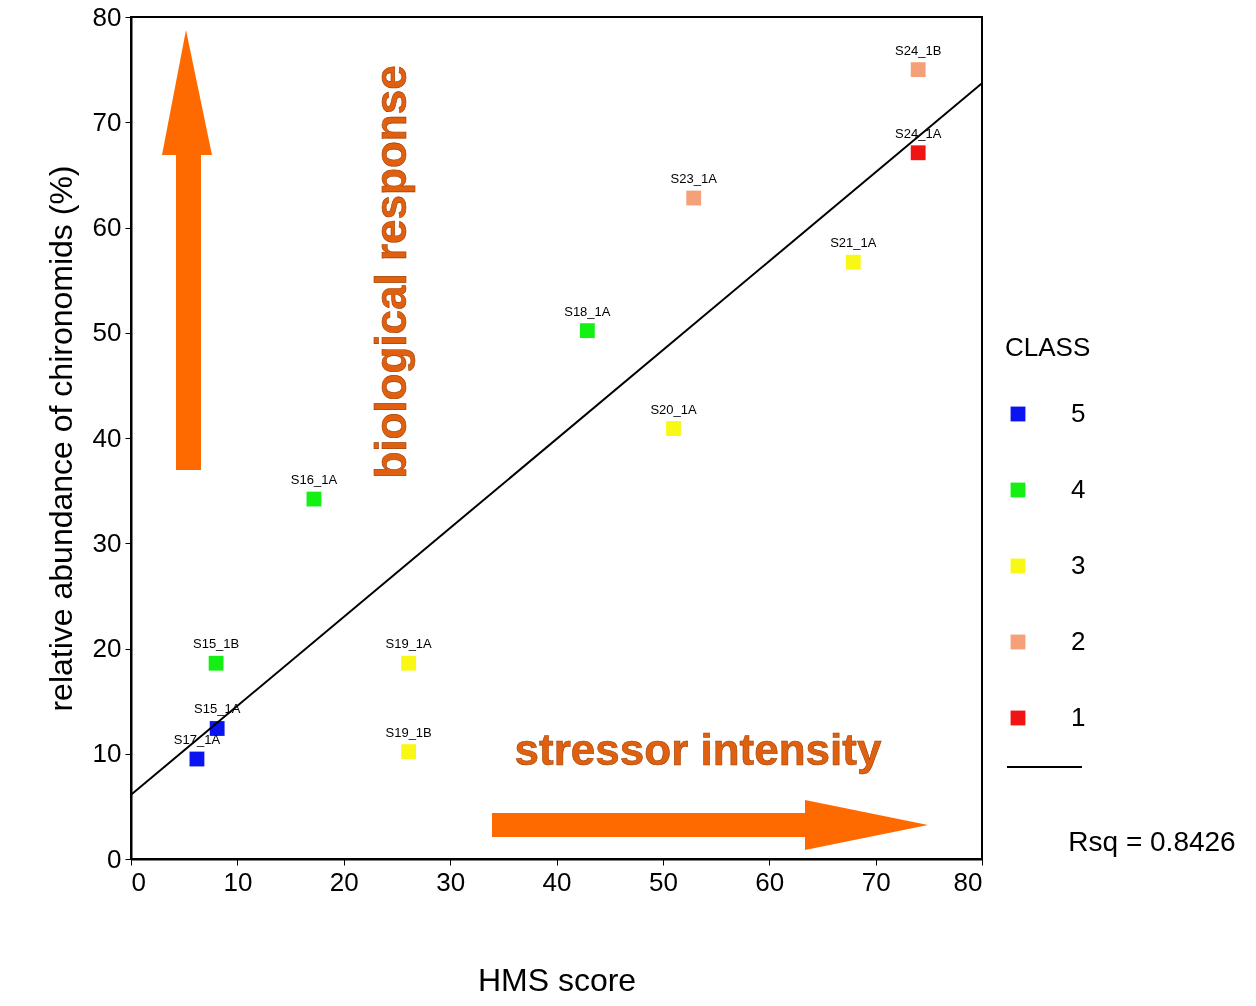 The width and height of the screenshot is (1256, 1006). Describe the element at coordinates (216, 644) in the screenshot. I see `annotation: S15_1B` at that location.